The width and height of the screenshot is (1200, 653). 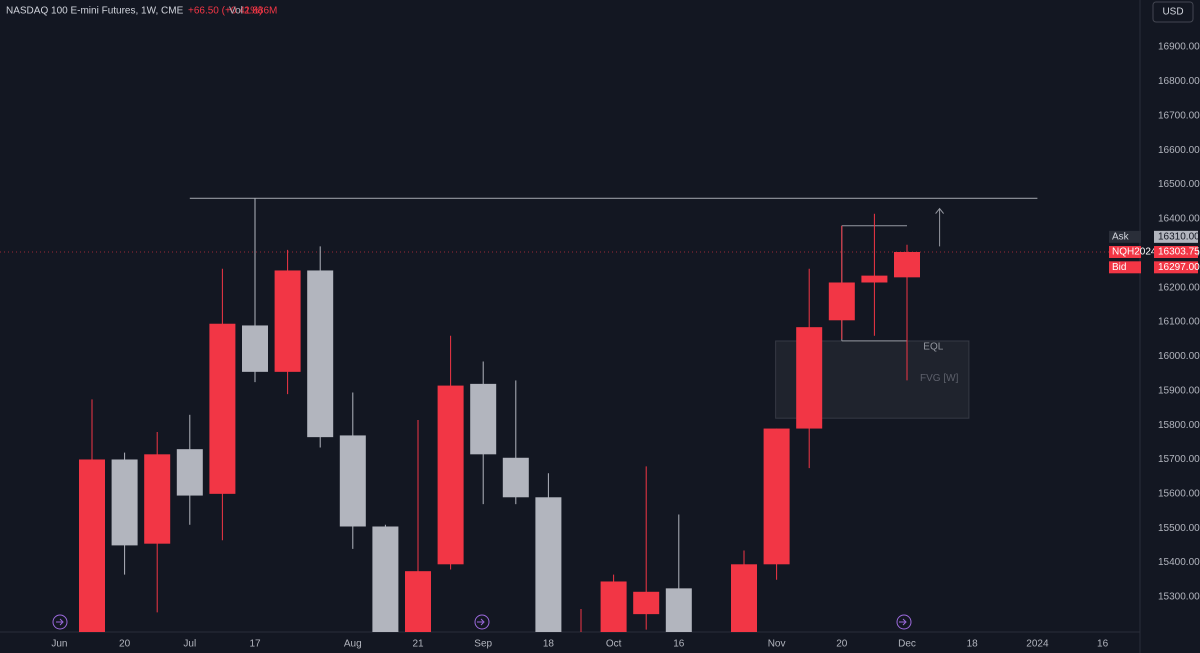 I want to click on symbol-title: NASDAQ 100 E-mini Futures, 1W, CME, so click(x=95, y=11).